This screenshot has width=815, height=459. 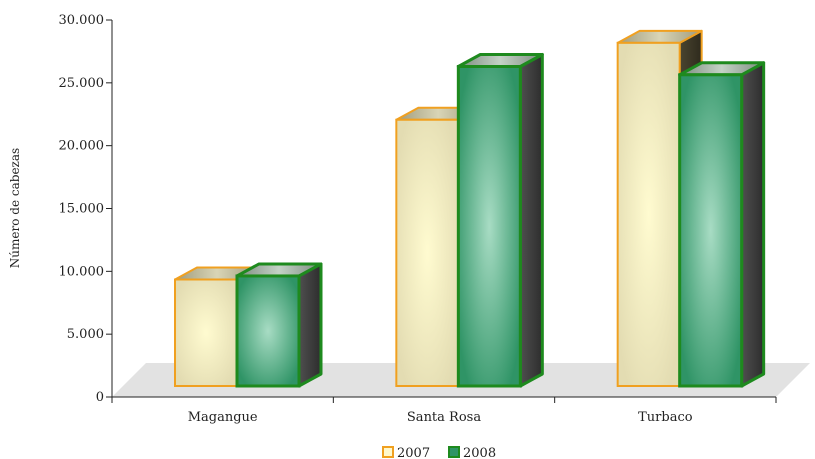 What do you see at coordinates (82, 20) in the screenshot?
I see `y-tick-label: 30.000` at bounding box center [82, 20].